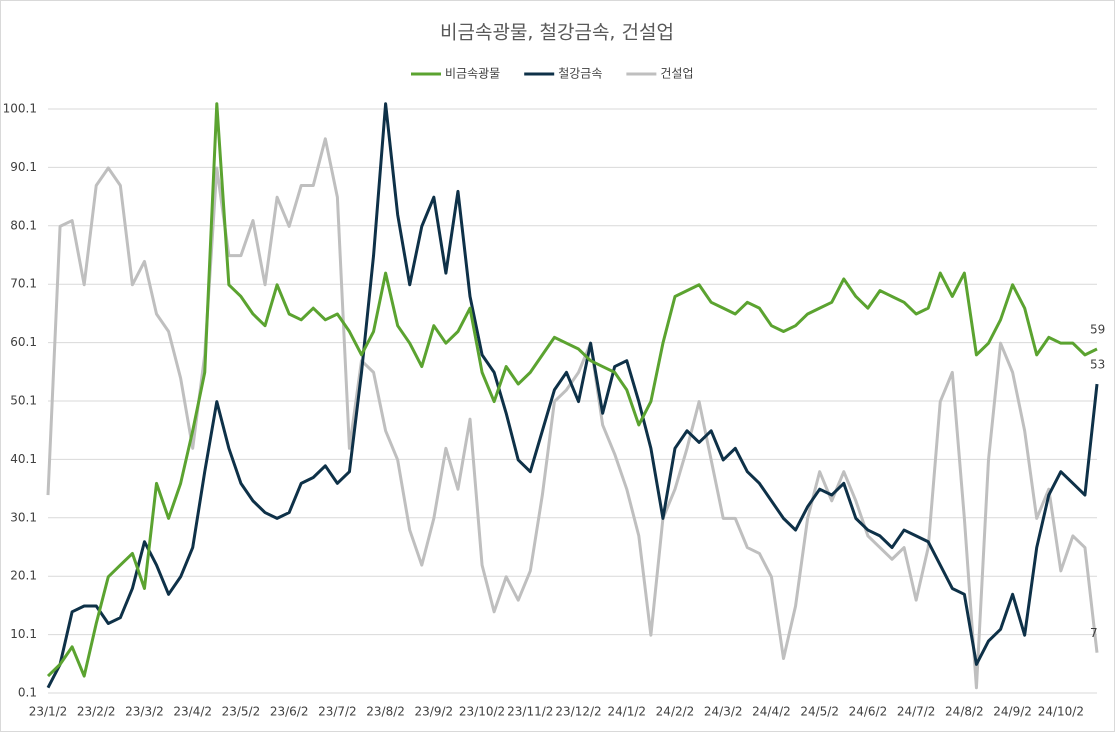 The width and height of the screenshot is (1115, 732). I want to click on x-tick-label: 23/2/2, so click(96, 712).